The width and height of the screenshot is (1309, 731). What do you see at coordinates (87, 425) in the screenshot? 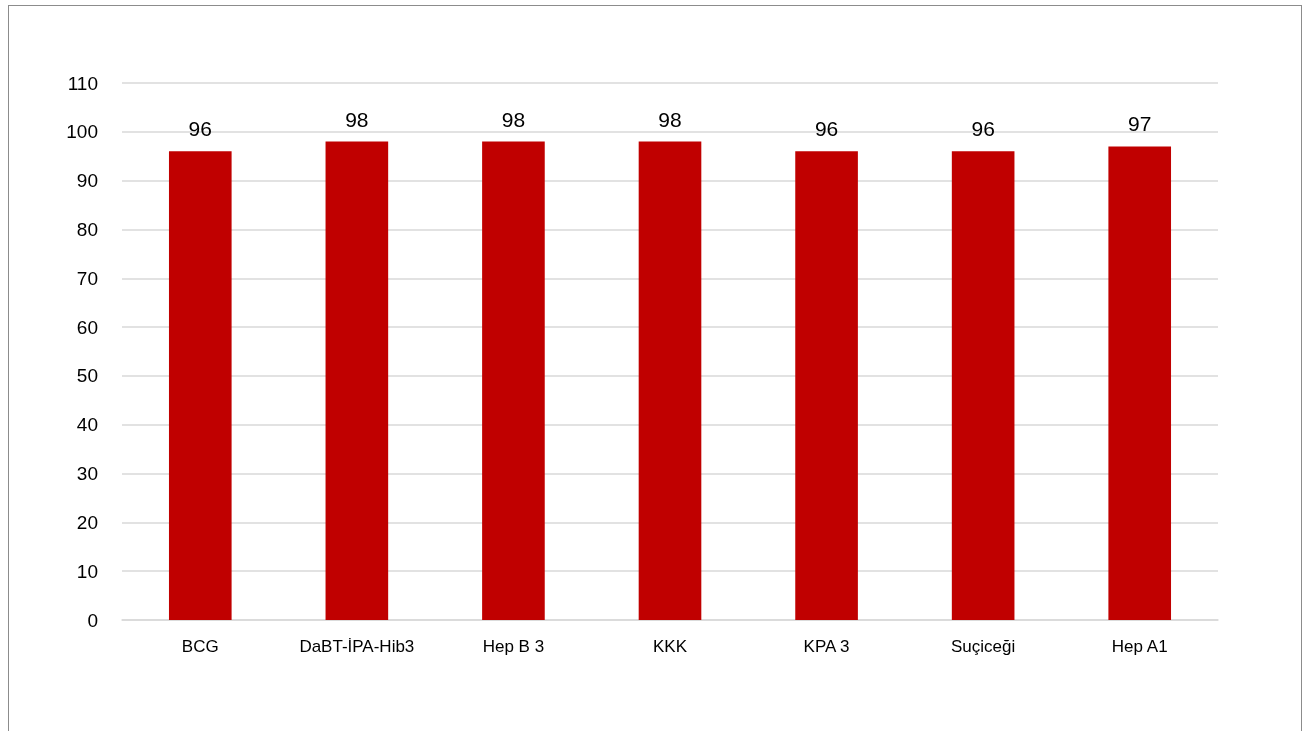
I see `y-tick-label: 40` at bounding box center [87, 425].